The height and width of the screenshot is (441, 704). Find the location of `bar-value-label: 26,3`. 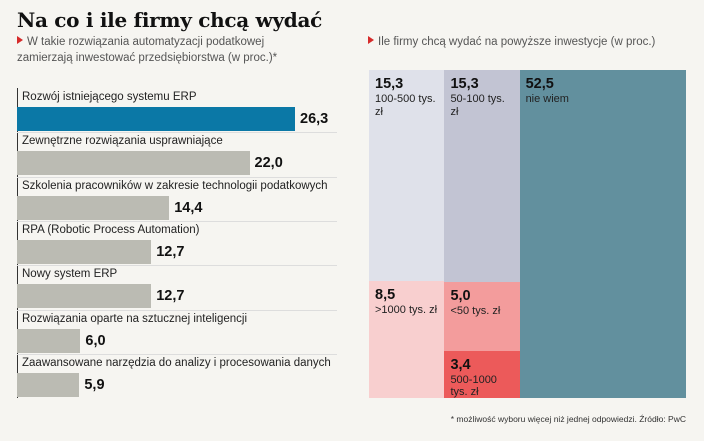

bar-value-label: 26,3 is located at coordinates (314, 119).